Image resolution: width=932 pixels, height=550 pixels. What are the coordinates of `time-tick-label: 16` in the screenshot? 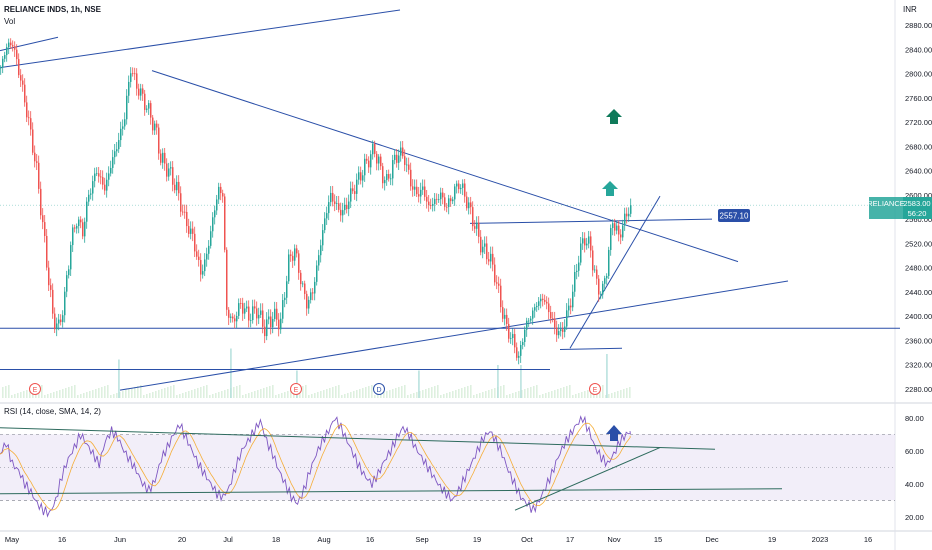 It's located at (62, 539).